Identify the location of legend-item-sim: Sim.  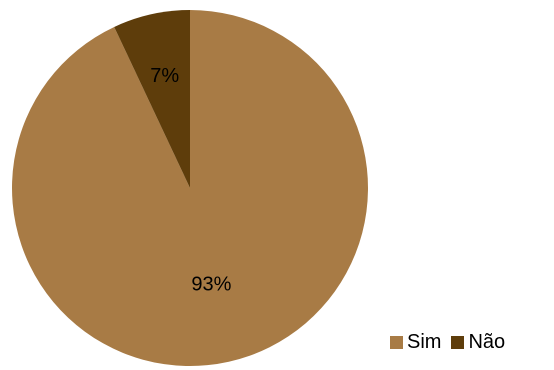
(415, 342).